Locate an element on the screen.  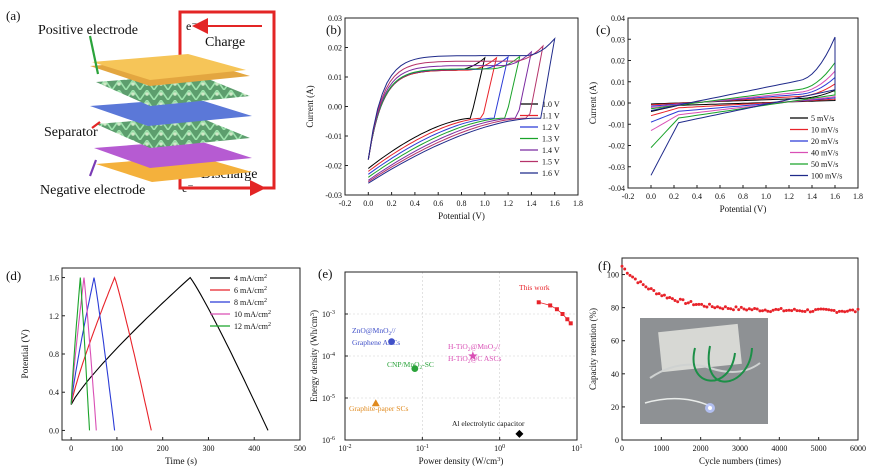
y-tick-label: -0.03 is located at coordinates (333, 195).